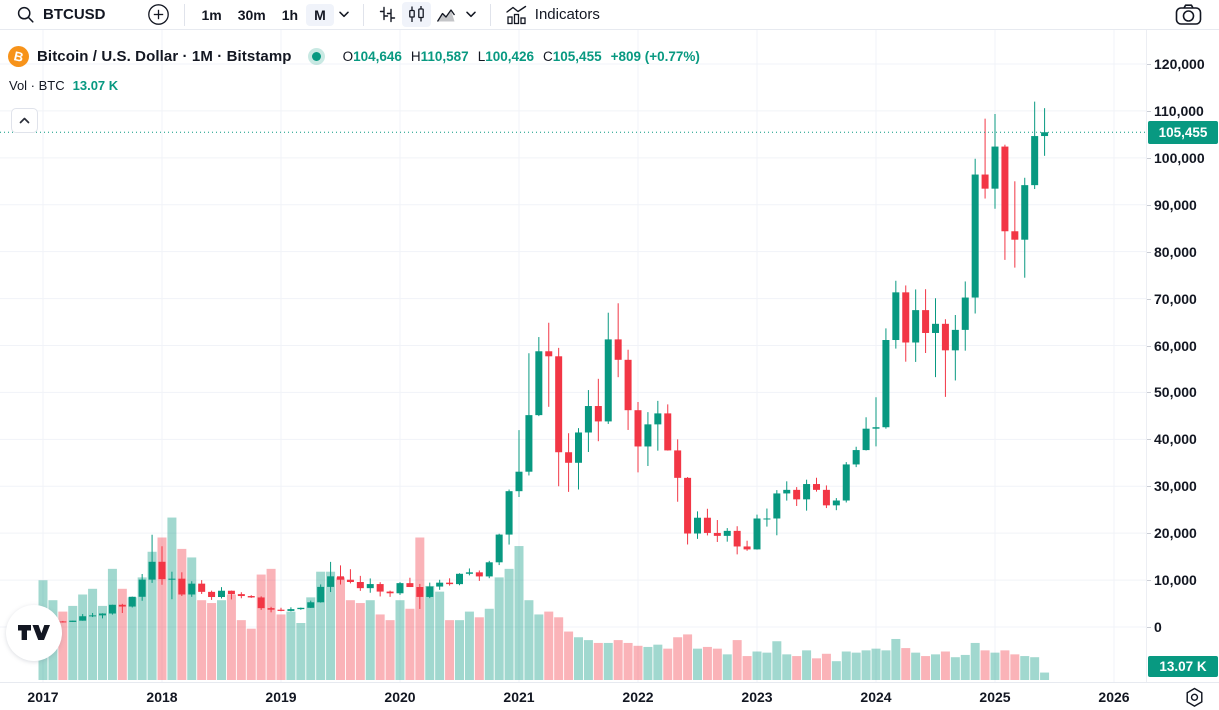 The image size is (1219, 710). Describe the element at coordinates (471, 14) in the screenshot. I see `style-chevron-down-icon` at that location.